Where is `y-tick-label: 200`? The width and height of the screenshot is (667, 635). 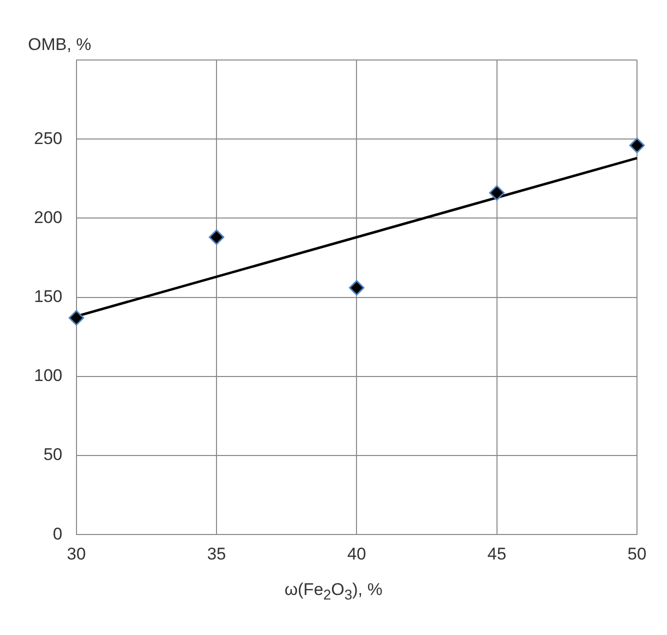
y-tick-label: 200 is located at coordinates (48, 217).